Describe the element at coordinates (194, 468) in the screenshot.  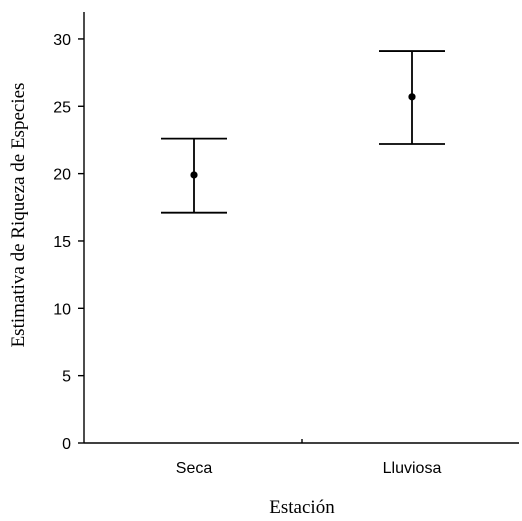
I see `x-tick-label-seca: Seca` at that location.